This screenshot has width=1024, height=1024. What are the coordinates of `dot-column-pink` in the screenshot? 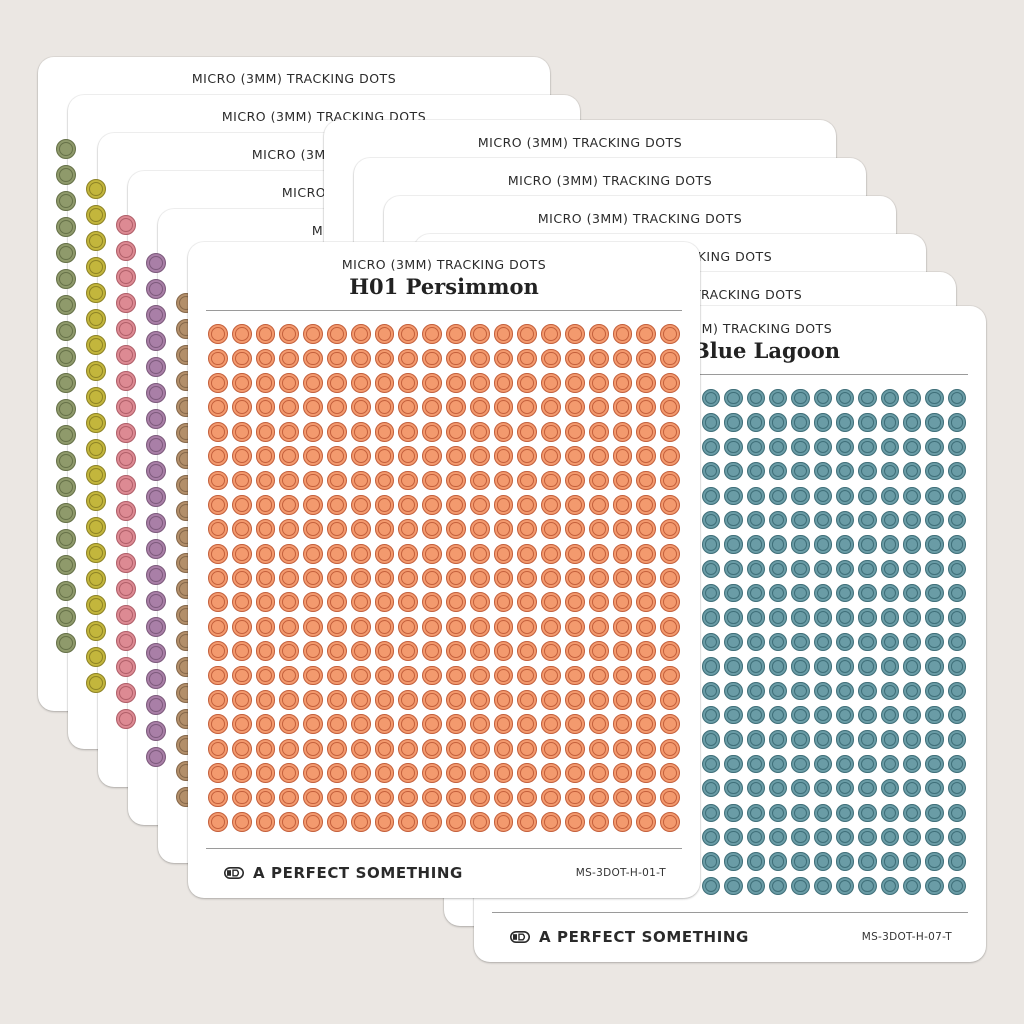 It's located at (125, 472).